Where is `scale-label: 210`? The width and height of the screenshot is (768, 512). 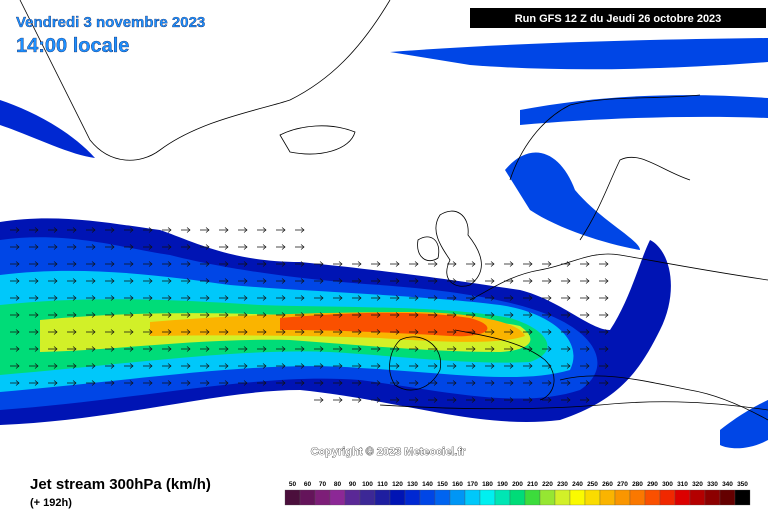 scale-label: 210 is located at coordinates (532, 484).